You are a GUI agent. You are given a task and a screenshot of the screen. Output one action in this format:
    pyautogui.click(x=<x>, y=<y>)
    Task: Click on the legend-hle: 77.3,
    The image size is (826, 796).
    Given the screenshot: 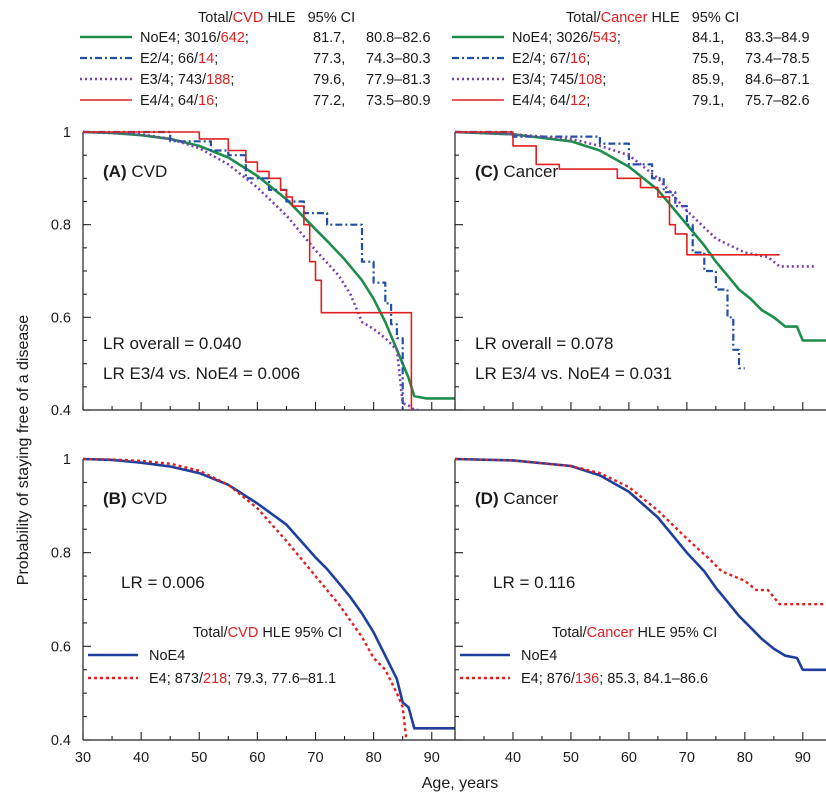 What is the action you would take?
    pyautogui.click(x=329, y=59)
    